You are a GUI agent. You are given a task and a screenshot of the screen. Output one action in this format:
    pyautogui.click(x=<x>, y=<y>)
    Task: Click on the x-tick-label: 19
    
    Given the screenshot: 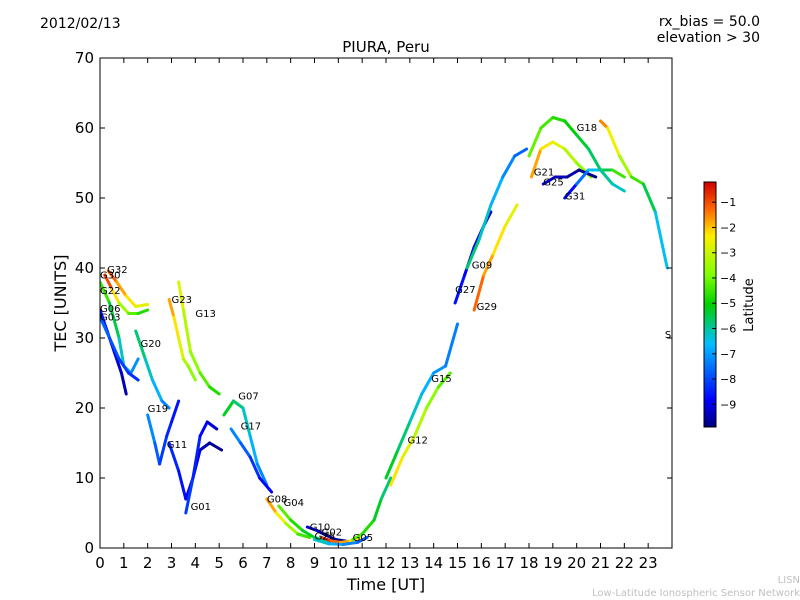 What is the action you would take?
    pyautogui.click(x=552, y=563)
    